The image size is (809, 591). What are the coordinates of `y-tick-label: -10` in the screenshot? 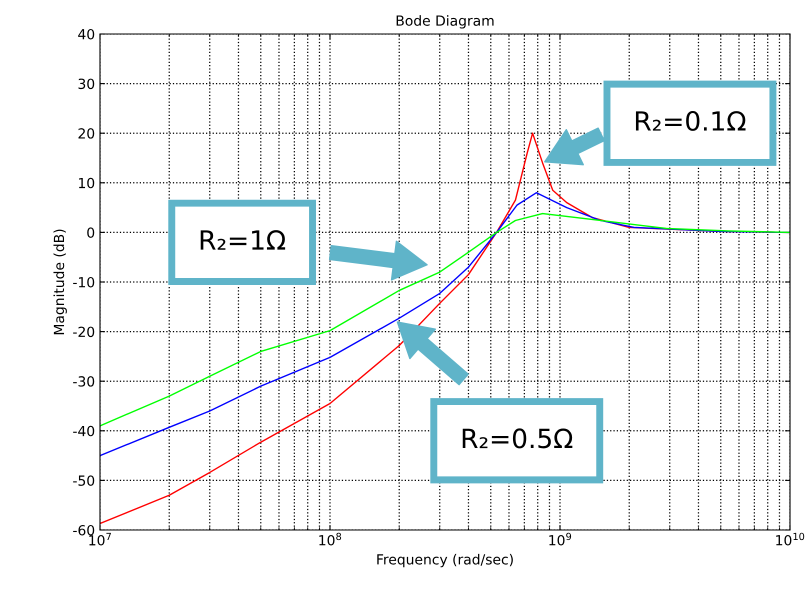 It's located at (83, 282).